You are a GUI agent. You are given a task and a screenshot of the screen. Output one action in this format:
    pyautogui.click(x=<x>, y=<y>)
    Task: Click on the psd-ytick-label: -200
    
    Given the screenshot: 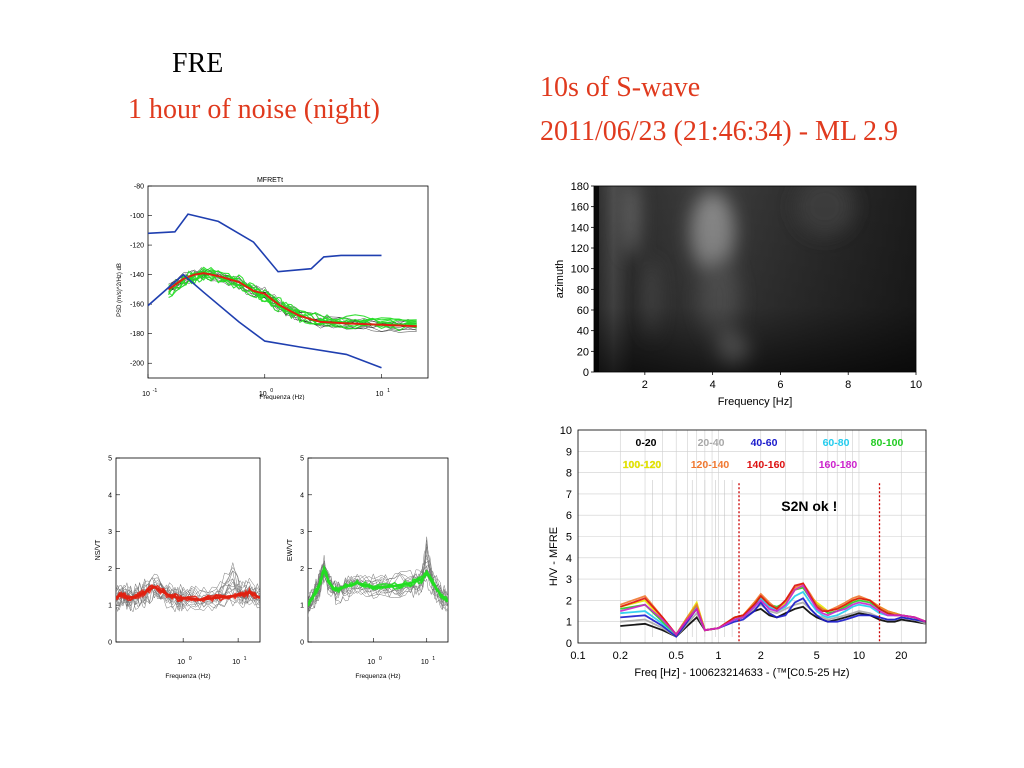 What is the action you would take?
    pyautogui.click(x=137, y=364)
    